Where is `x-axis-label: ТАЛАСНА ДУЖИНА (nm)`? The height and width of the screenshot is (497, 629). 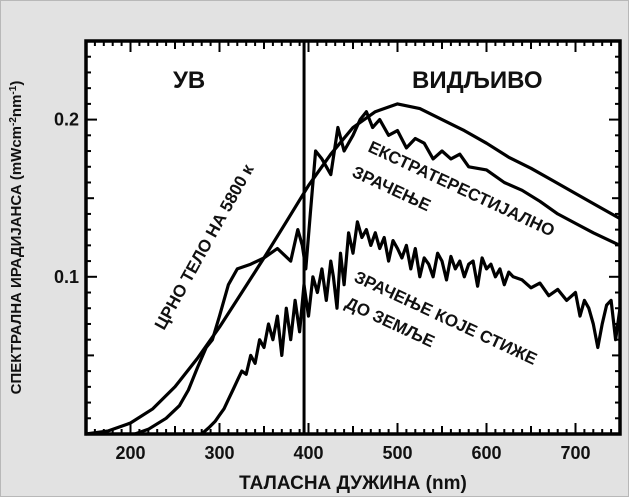 x-axis-label: ТАЛАСНА ДУЖИНА (nm) is located at coordinates (353, 483).